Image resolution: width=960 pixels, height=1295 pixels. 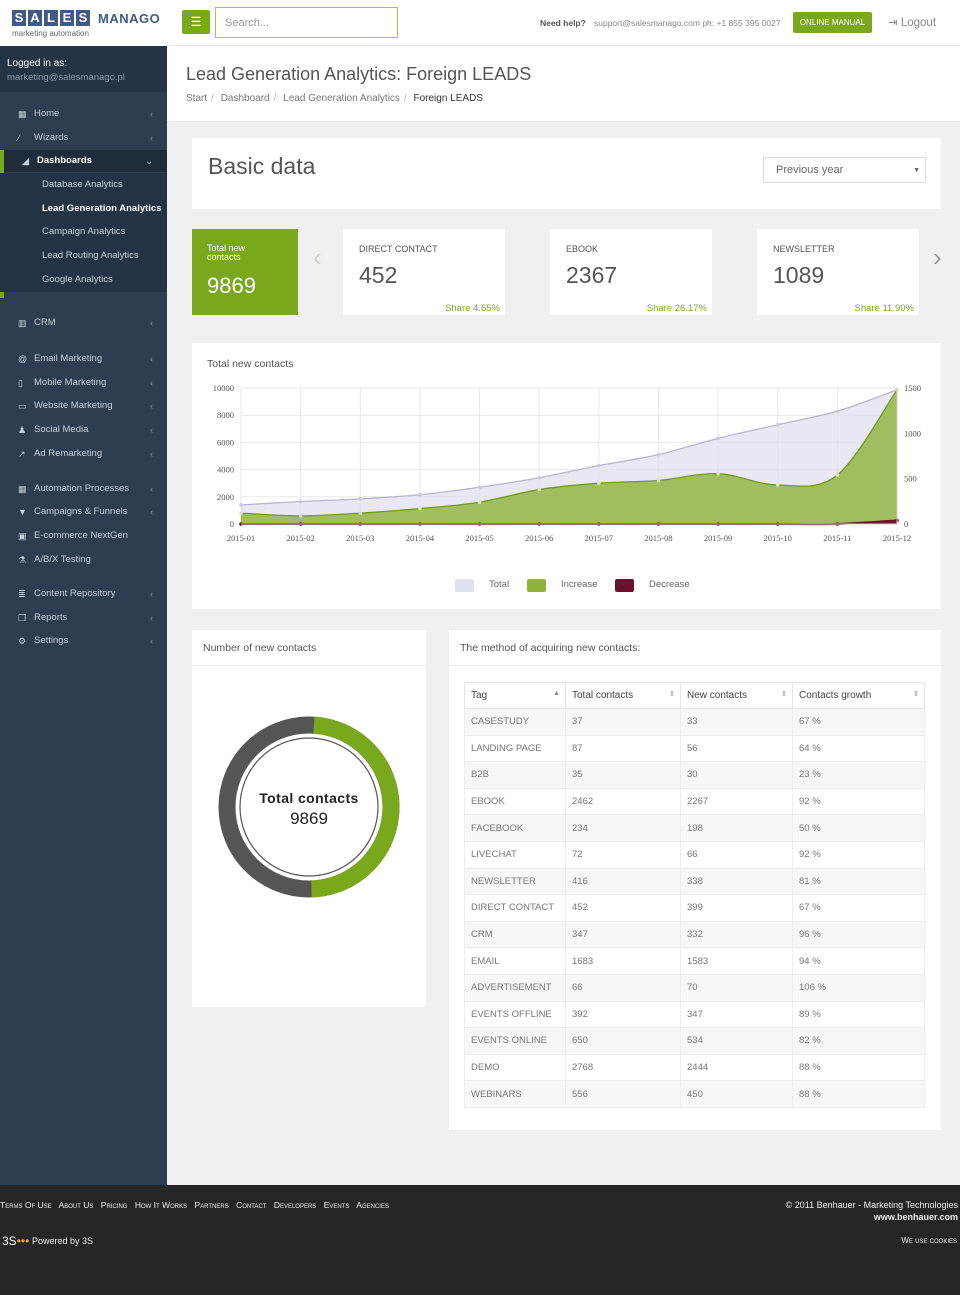 I want to click on sidebar-item-label: Dashboards, so click(x=64, y=160).